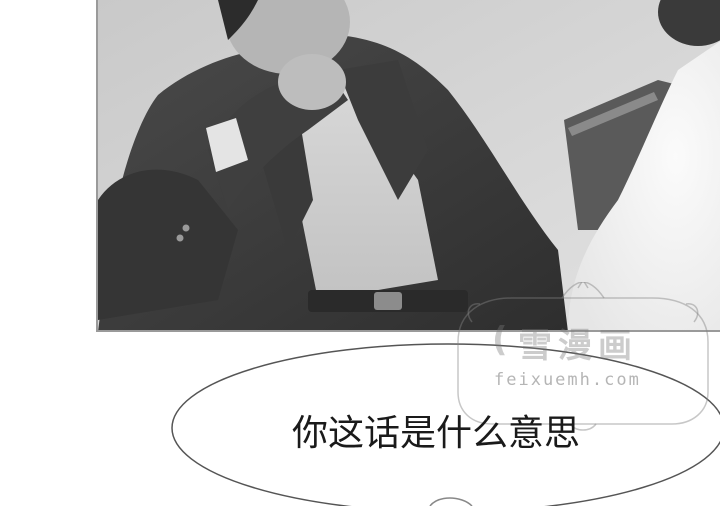 This screenshot has height=506, width=720. Describe the element at coordinates (644, 185) in the screenshot. I see `white-clothed-figure` at that location.